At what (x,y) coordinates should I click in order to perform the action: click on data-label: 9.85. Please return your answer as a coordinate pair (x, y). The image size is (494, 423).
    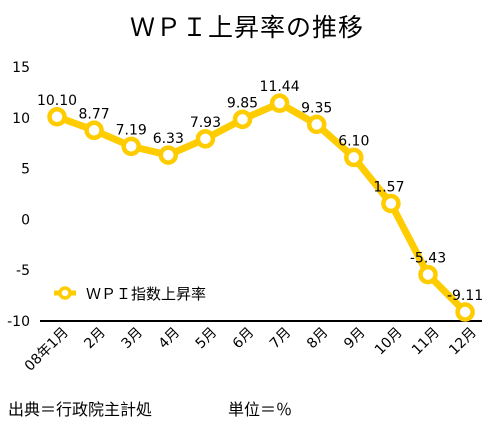
    Looking at the image, I should click on (242, 103).